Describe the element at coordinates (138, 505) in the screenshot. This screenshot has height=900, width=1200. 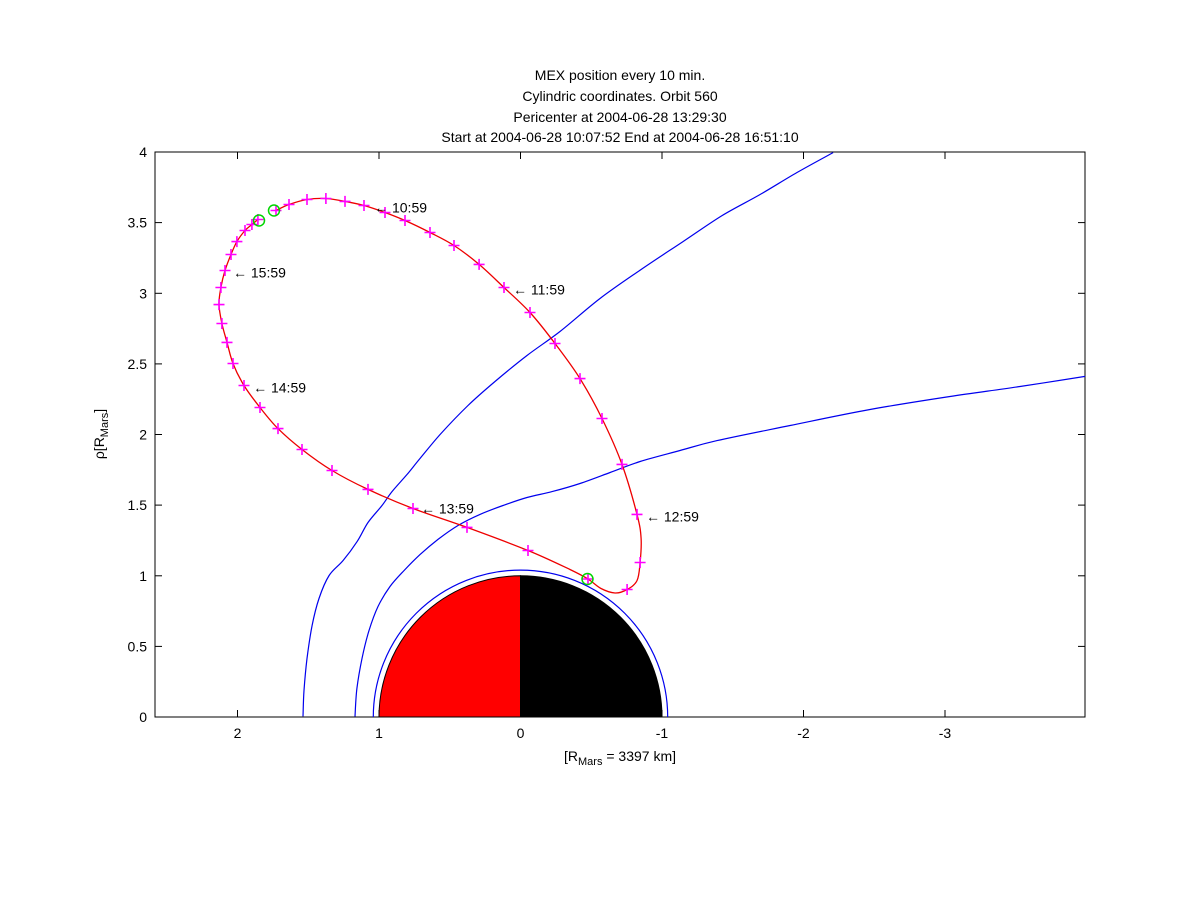
I see `y-tick-label: 1.5` at that location.